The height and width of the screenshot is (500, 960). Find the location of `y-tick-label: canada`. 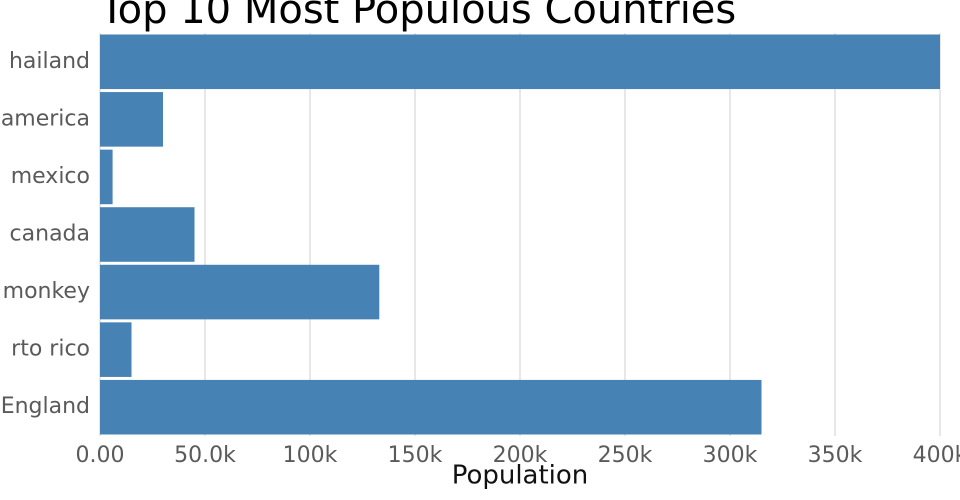

y-tick-label: canada is located at coordinates (50, 234).